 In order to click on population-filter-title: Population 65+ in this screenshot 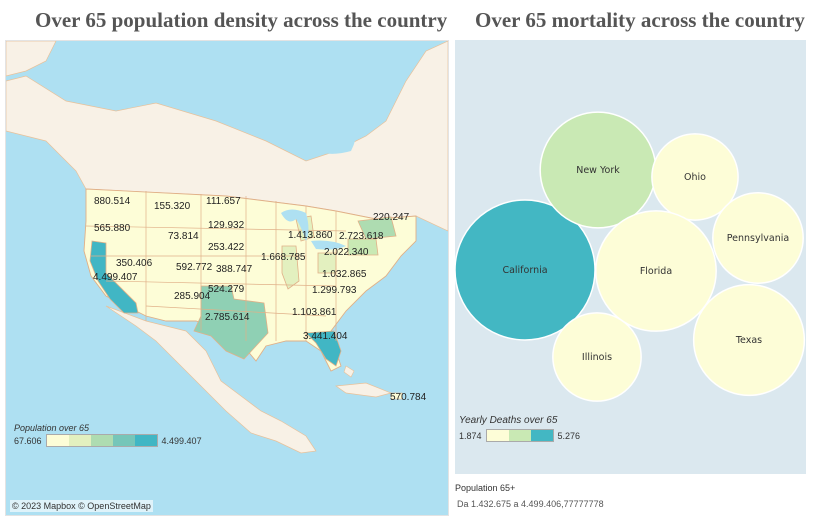, I will do `click(485, 488)`.